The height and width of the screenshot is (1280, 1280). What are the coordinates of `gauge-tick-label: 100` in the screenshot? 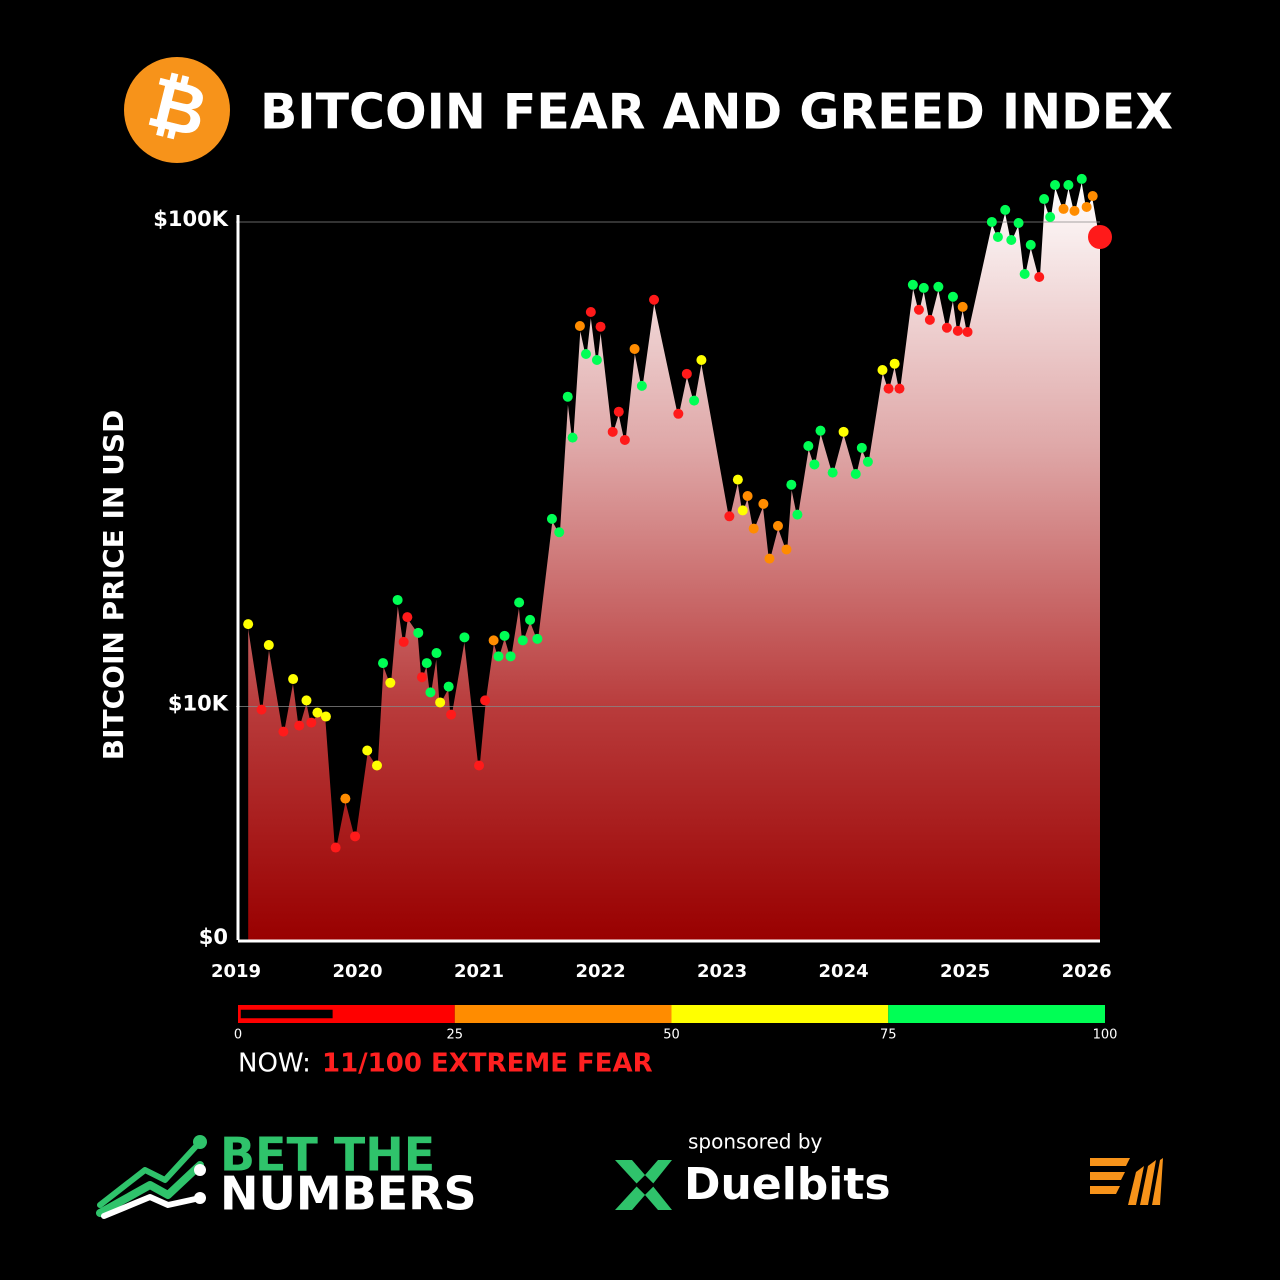 It's located at (1105, 1035).